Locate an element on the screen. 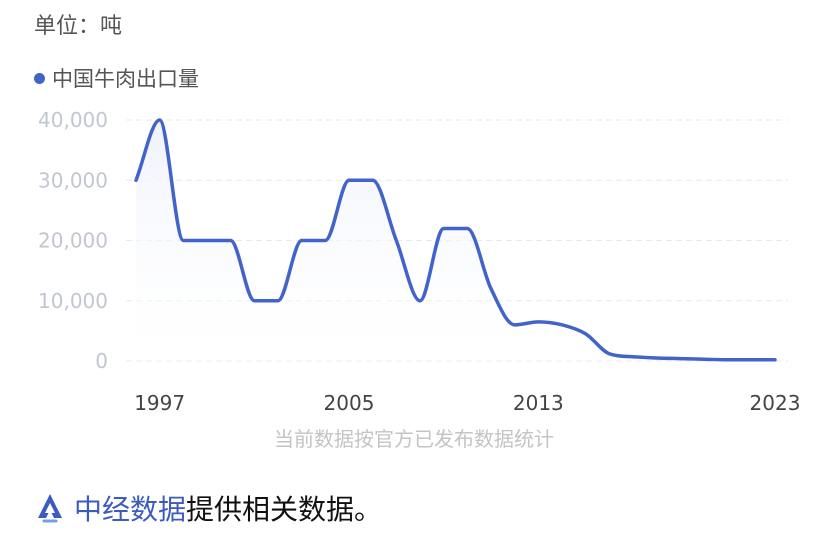  footer-brand-link: 中经数据 is located at coordinates (130, 509).